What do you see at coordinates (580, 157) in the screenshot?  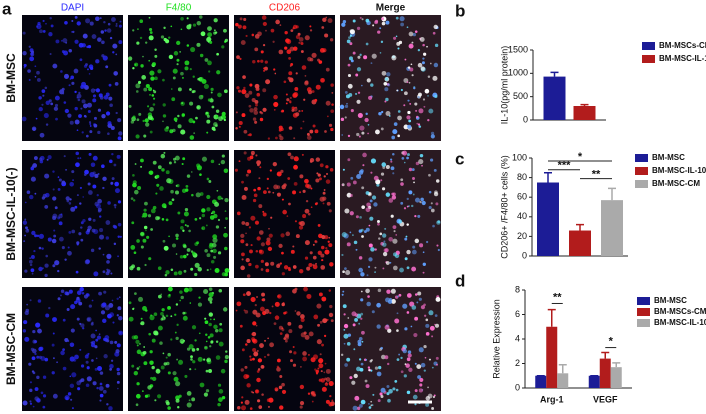 I see `significance-label: *` at bounding box center [580, 157].